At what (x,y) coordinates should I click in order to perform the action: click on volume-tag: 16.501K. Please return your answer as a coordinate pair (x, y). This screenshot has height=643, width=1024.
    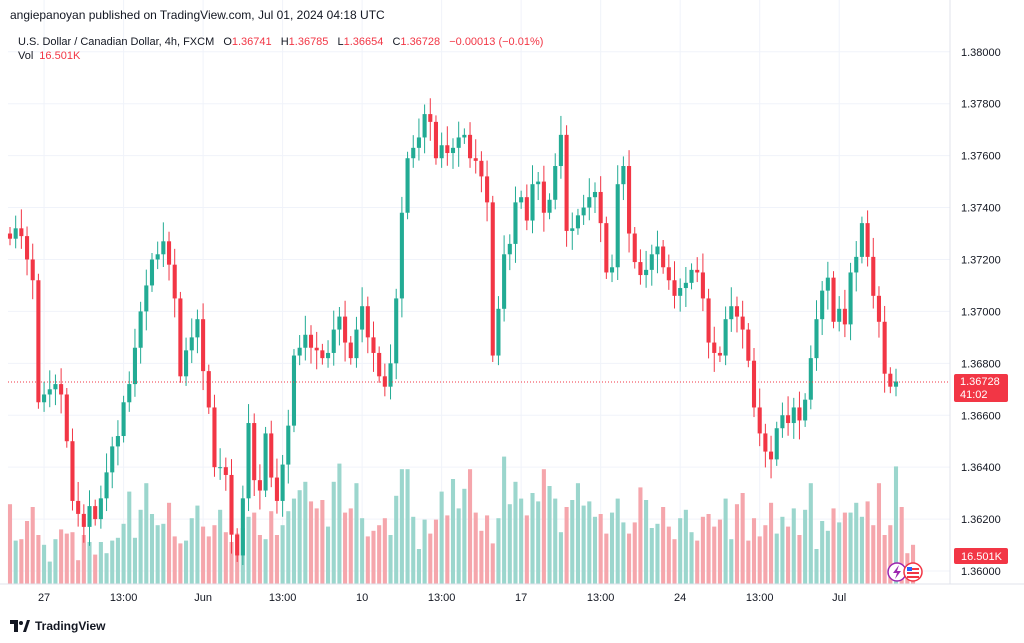
    Looking at the image, I should click on (981, 556).